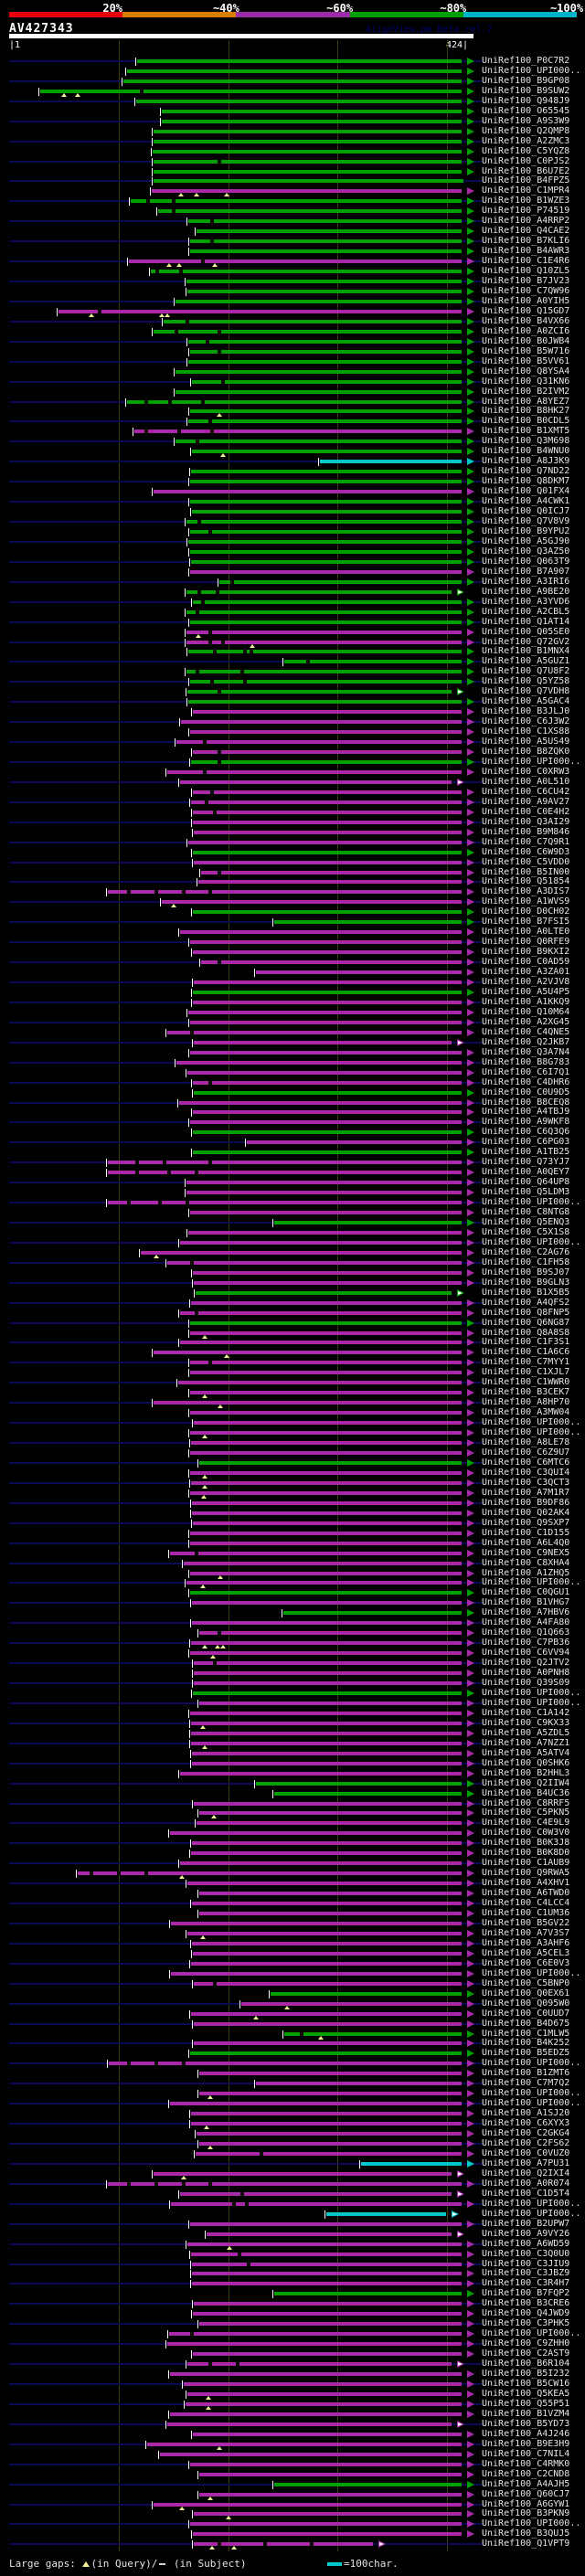 Image resolution: width=585 pixels, height=2576 pixels. What do you see at coordinates (526, 1402) in the screenshot?
I see `hit-label: UniRef100_A8HP70` at bounding box center [526, 1402].